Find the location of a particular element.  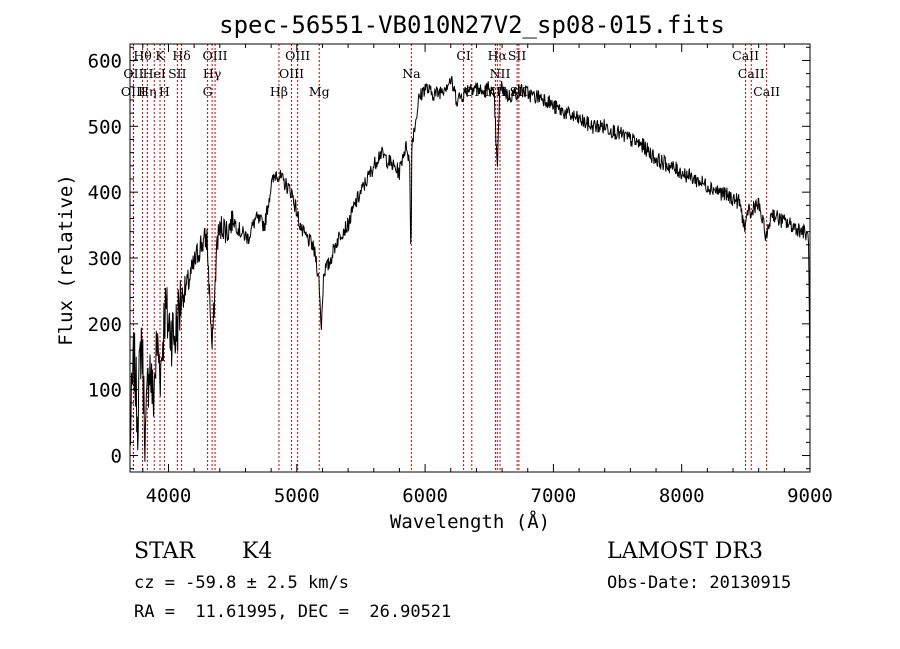

y-tick-label-3: 300 is located at coordinates (105, 259).